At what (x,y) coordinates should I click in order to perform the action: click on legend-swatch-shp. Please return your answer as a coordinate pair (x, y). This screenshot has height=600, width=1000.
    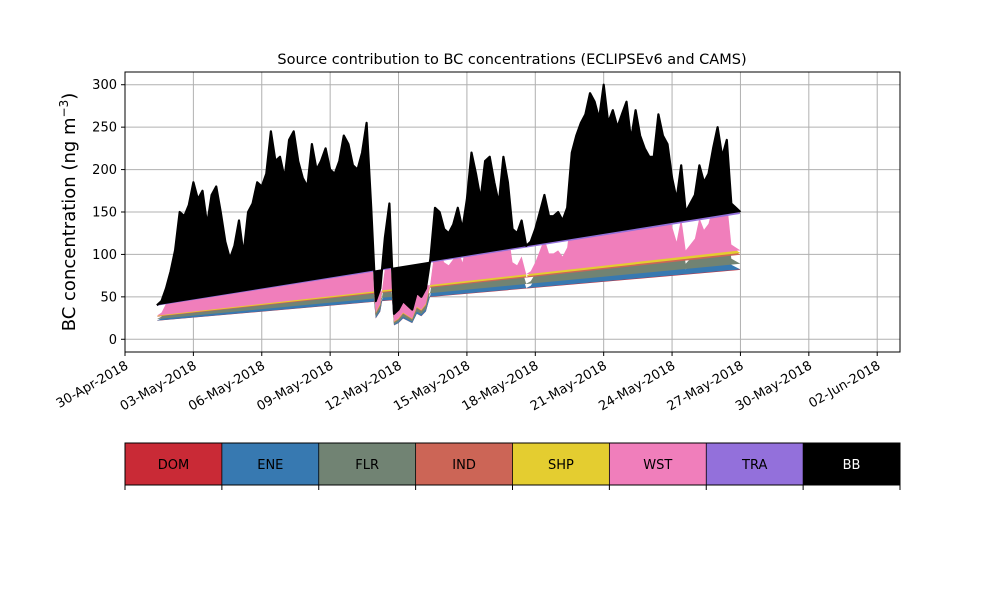
    Looking at the image, I should click on (561, 464).